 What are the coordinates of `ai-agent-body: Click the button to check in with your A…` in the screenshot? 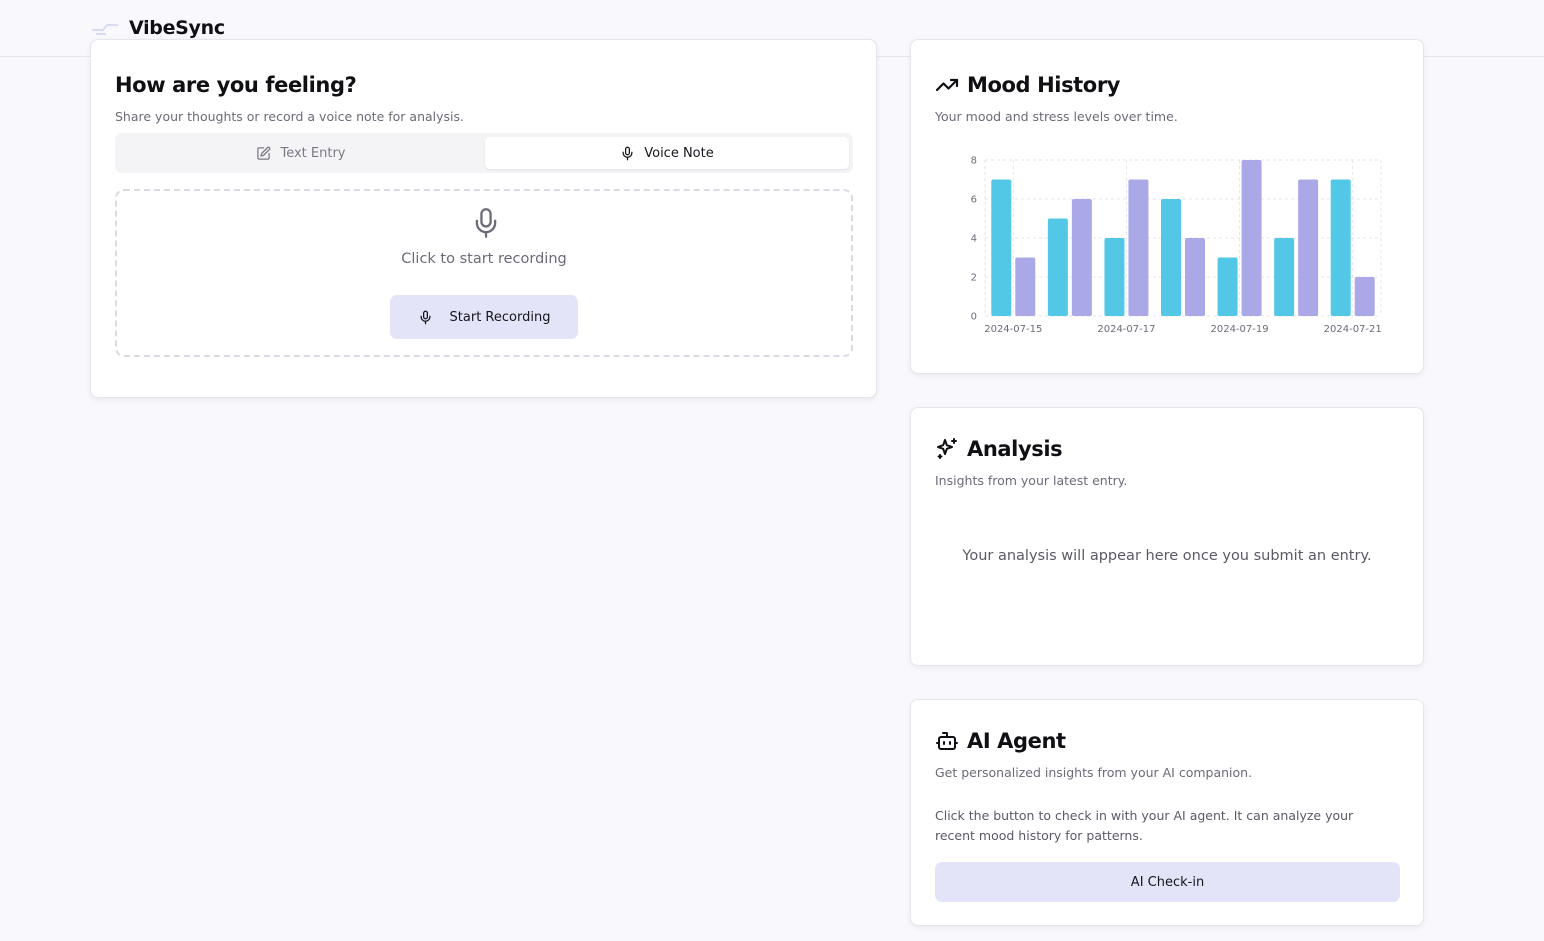 It's located at (1144, 825).